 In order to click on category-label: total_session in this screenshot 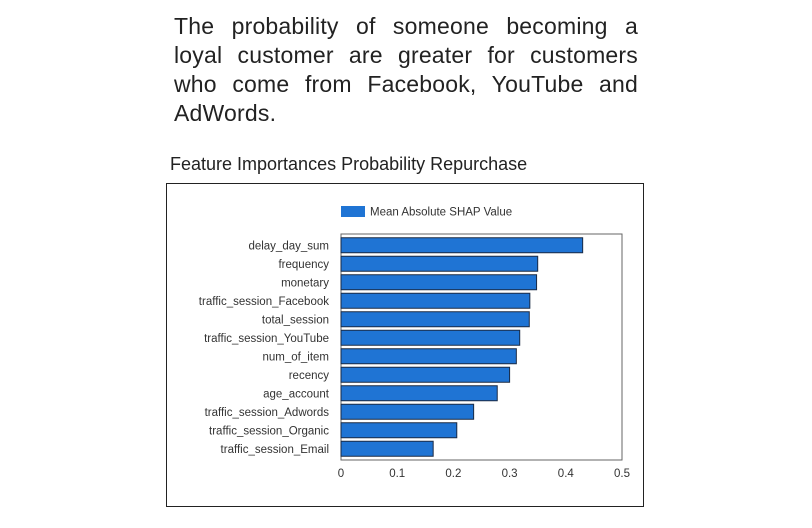, I will do `click(295, 320)`.